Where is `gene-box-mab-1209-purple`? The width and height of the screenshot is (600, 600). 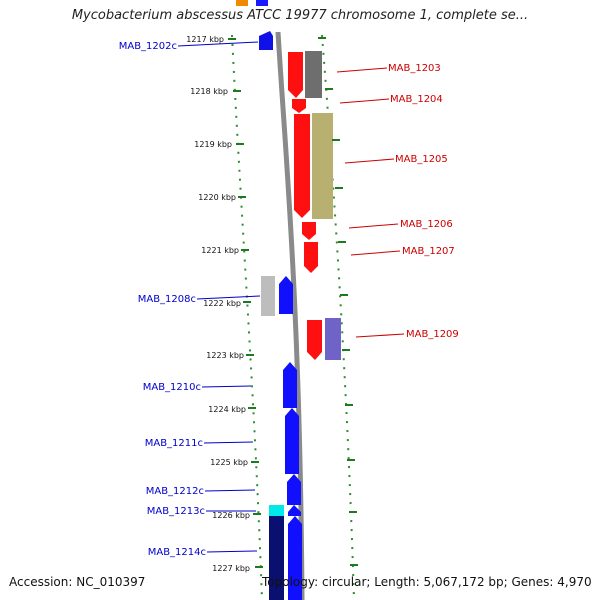 gene-box-mab-1209-purple is located at coordinates (333, 339).